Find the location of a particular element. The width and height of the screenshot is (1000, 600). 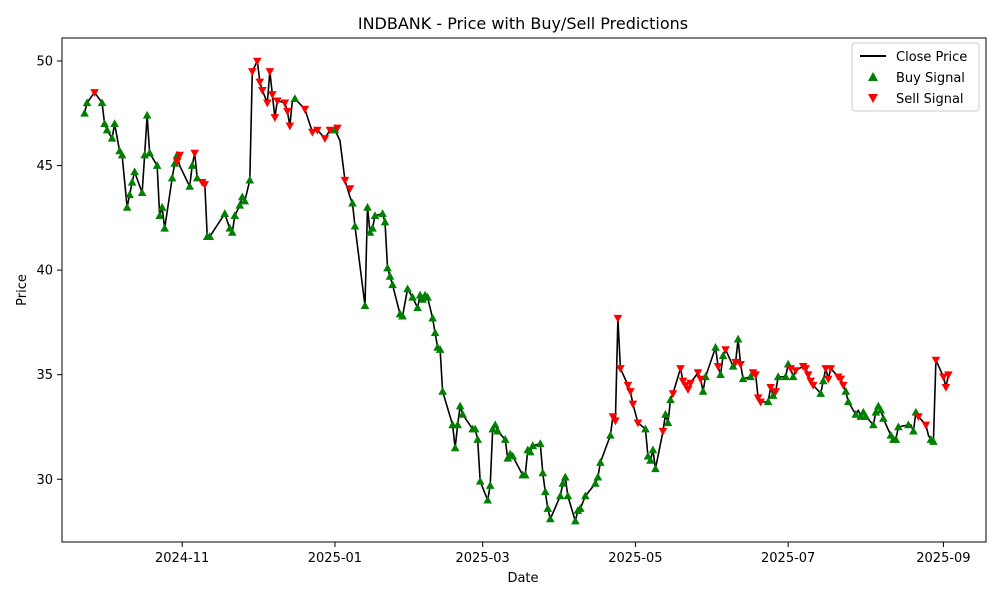

legend-close-price-label: Close Price is located at coordinates (931, 57).